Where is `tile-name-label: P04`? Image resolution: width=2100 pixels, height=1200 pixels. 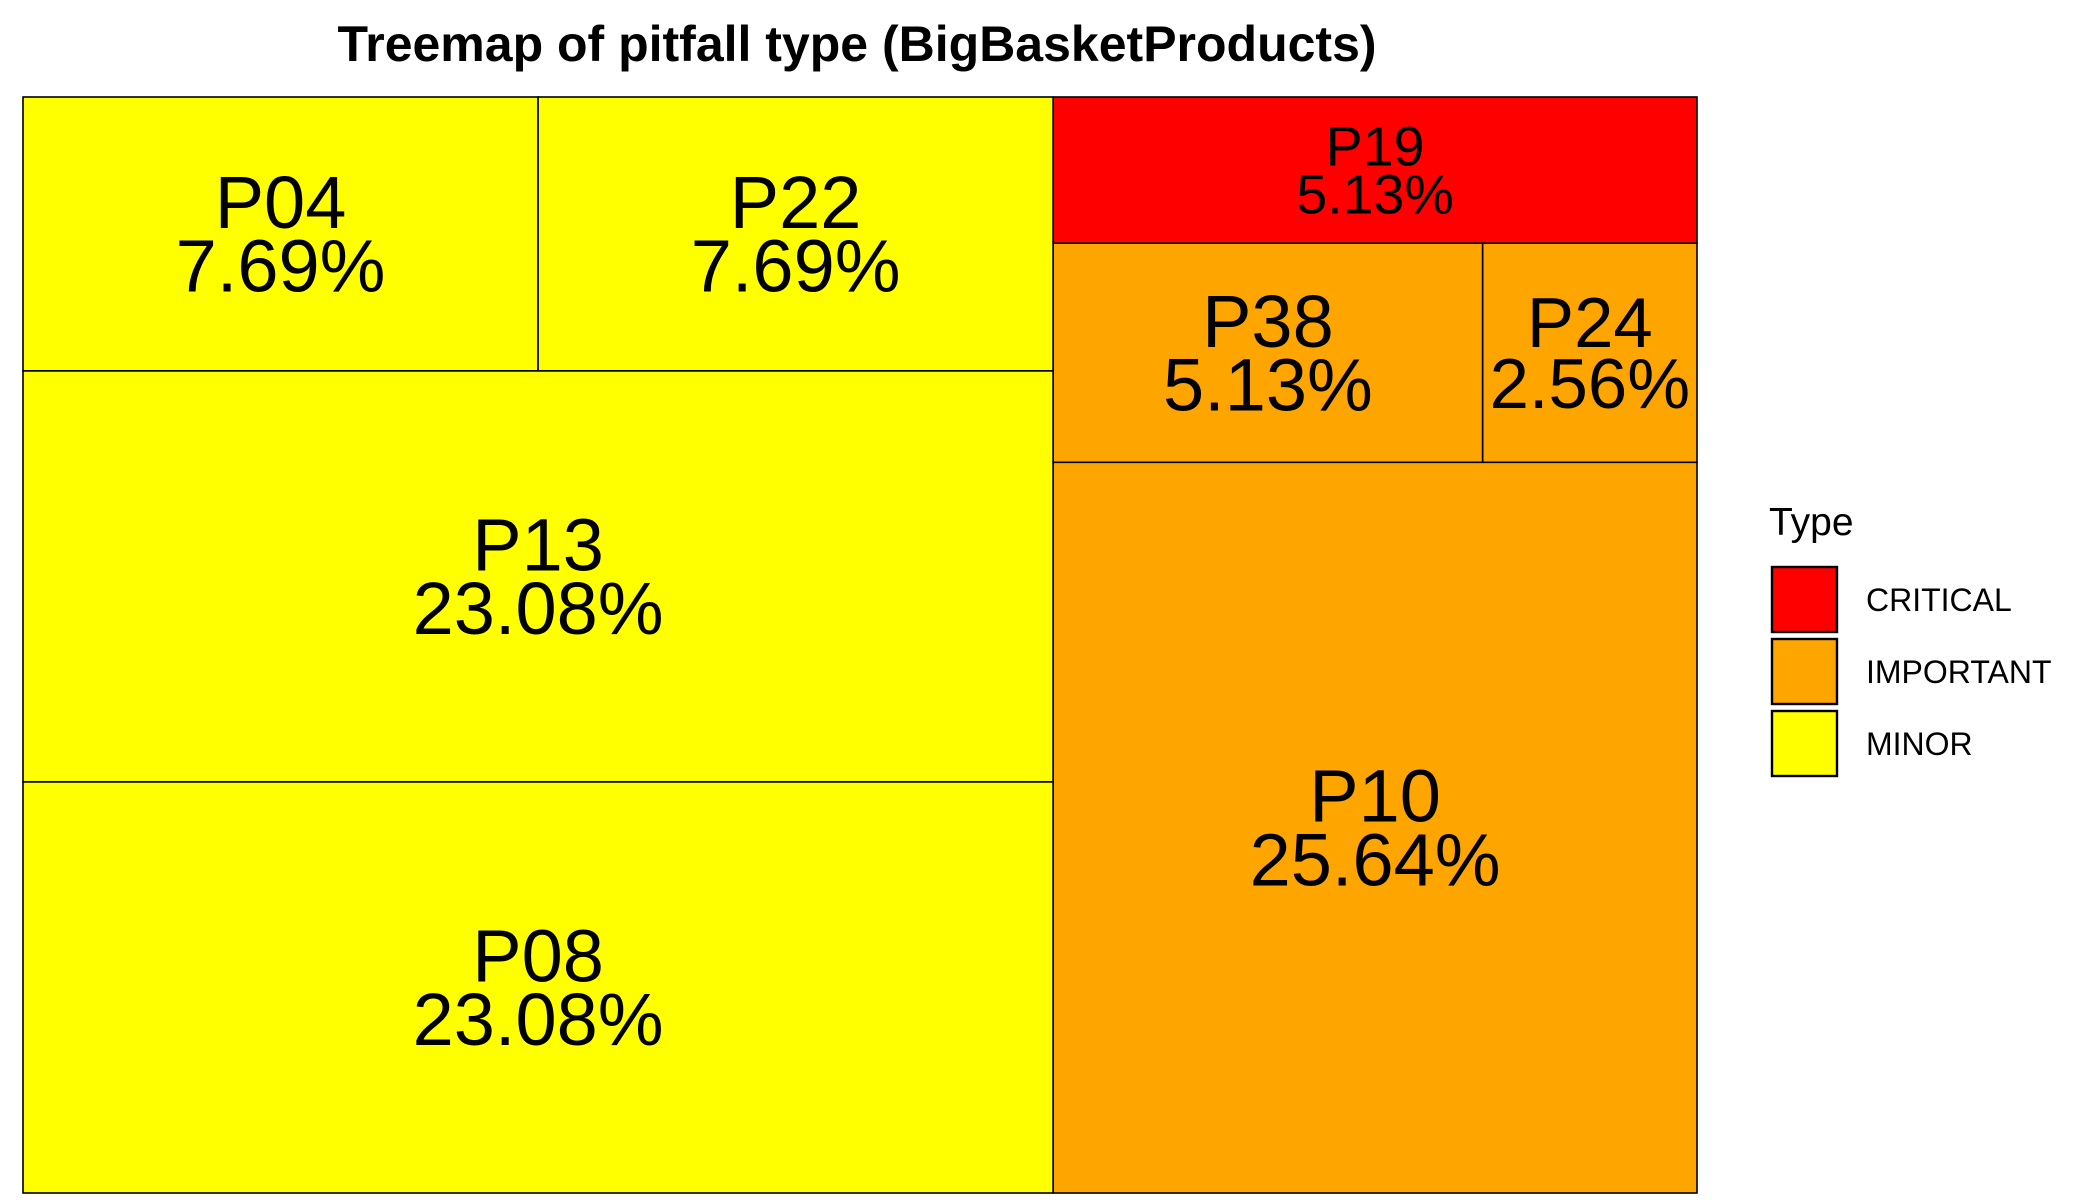
tile-name-label: P04 is located at coordinates (281, 202).